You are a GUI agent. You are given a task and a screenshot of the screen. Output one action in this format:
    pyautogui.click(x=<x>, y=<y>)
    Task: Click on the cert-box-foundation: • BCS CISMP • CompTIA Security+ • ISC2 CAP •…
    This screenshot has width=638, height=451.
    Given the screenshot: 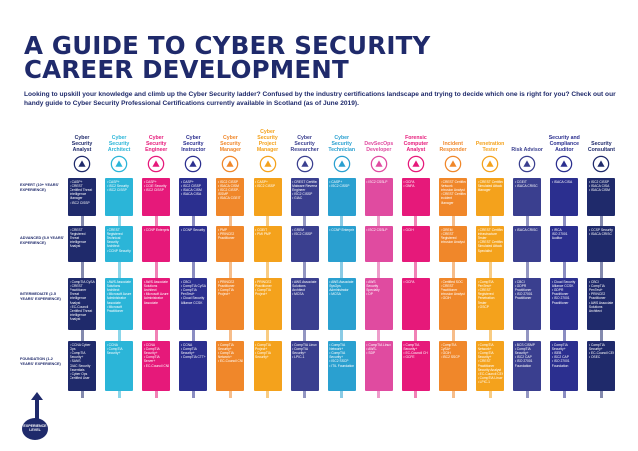 What is the action you would take?
    pyautogui.click(x=527, y=366)
    